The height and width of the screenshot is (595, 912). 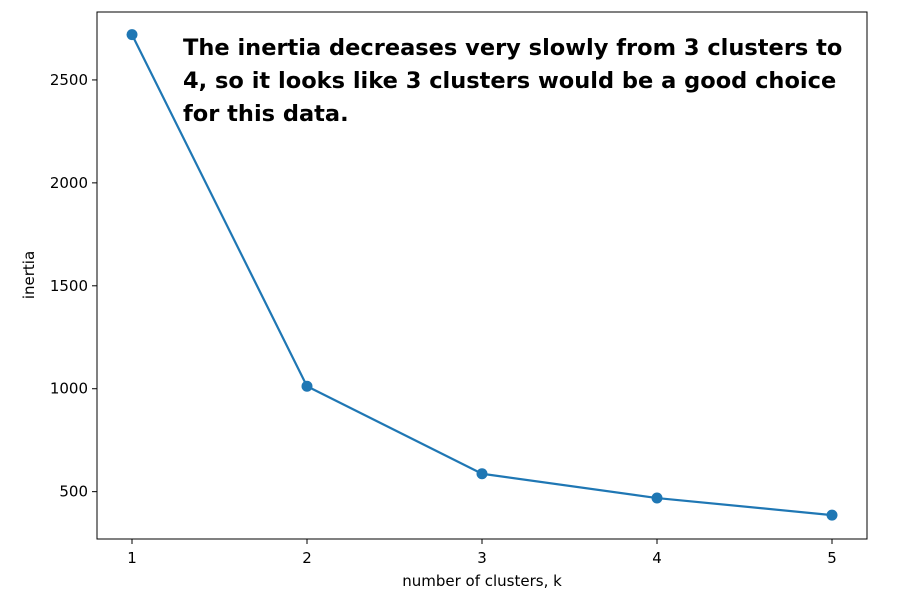 I want to click on x-axis: 1 2 3 4 5, so click(x=482, y=553).